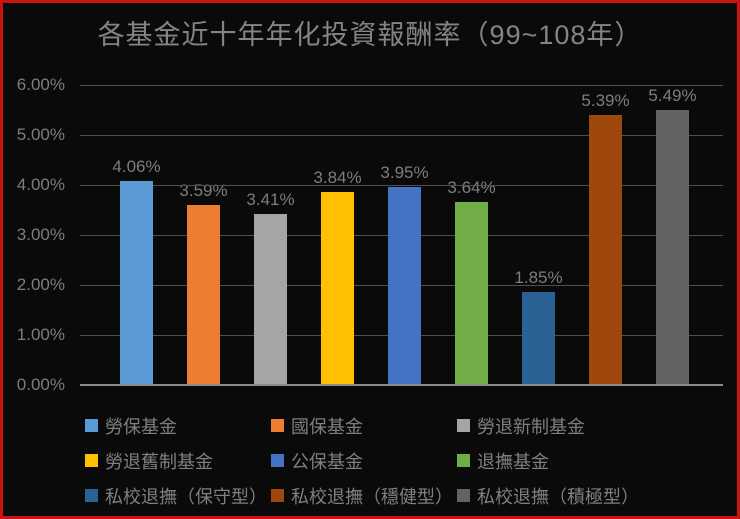 Image resolution: width=740 pixels, height=519 pixels. Describe the element at coordinates (538, 277) in the screenshot. I see `bar-value-label: 1.85%` at that location.